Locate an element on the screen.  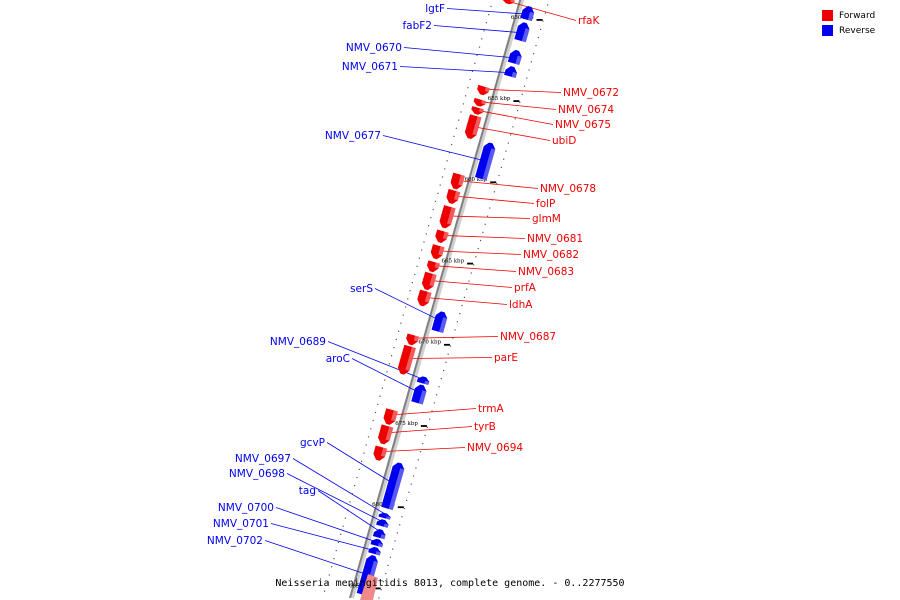
gene-label-fabf2: fabF2 is located at coordinates (417, 26).